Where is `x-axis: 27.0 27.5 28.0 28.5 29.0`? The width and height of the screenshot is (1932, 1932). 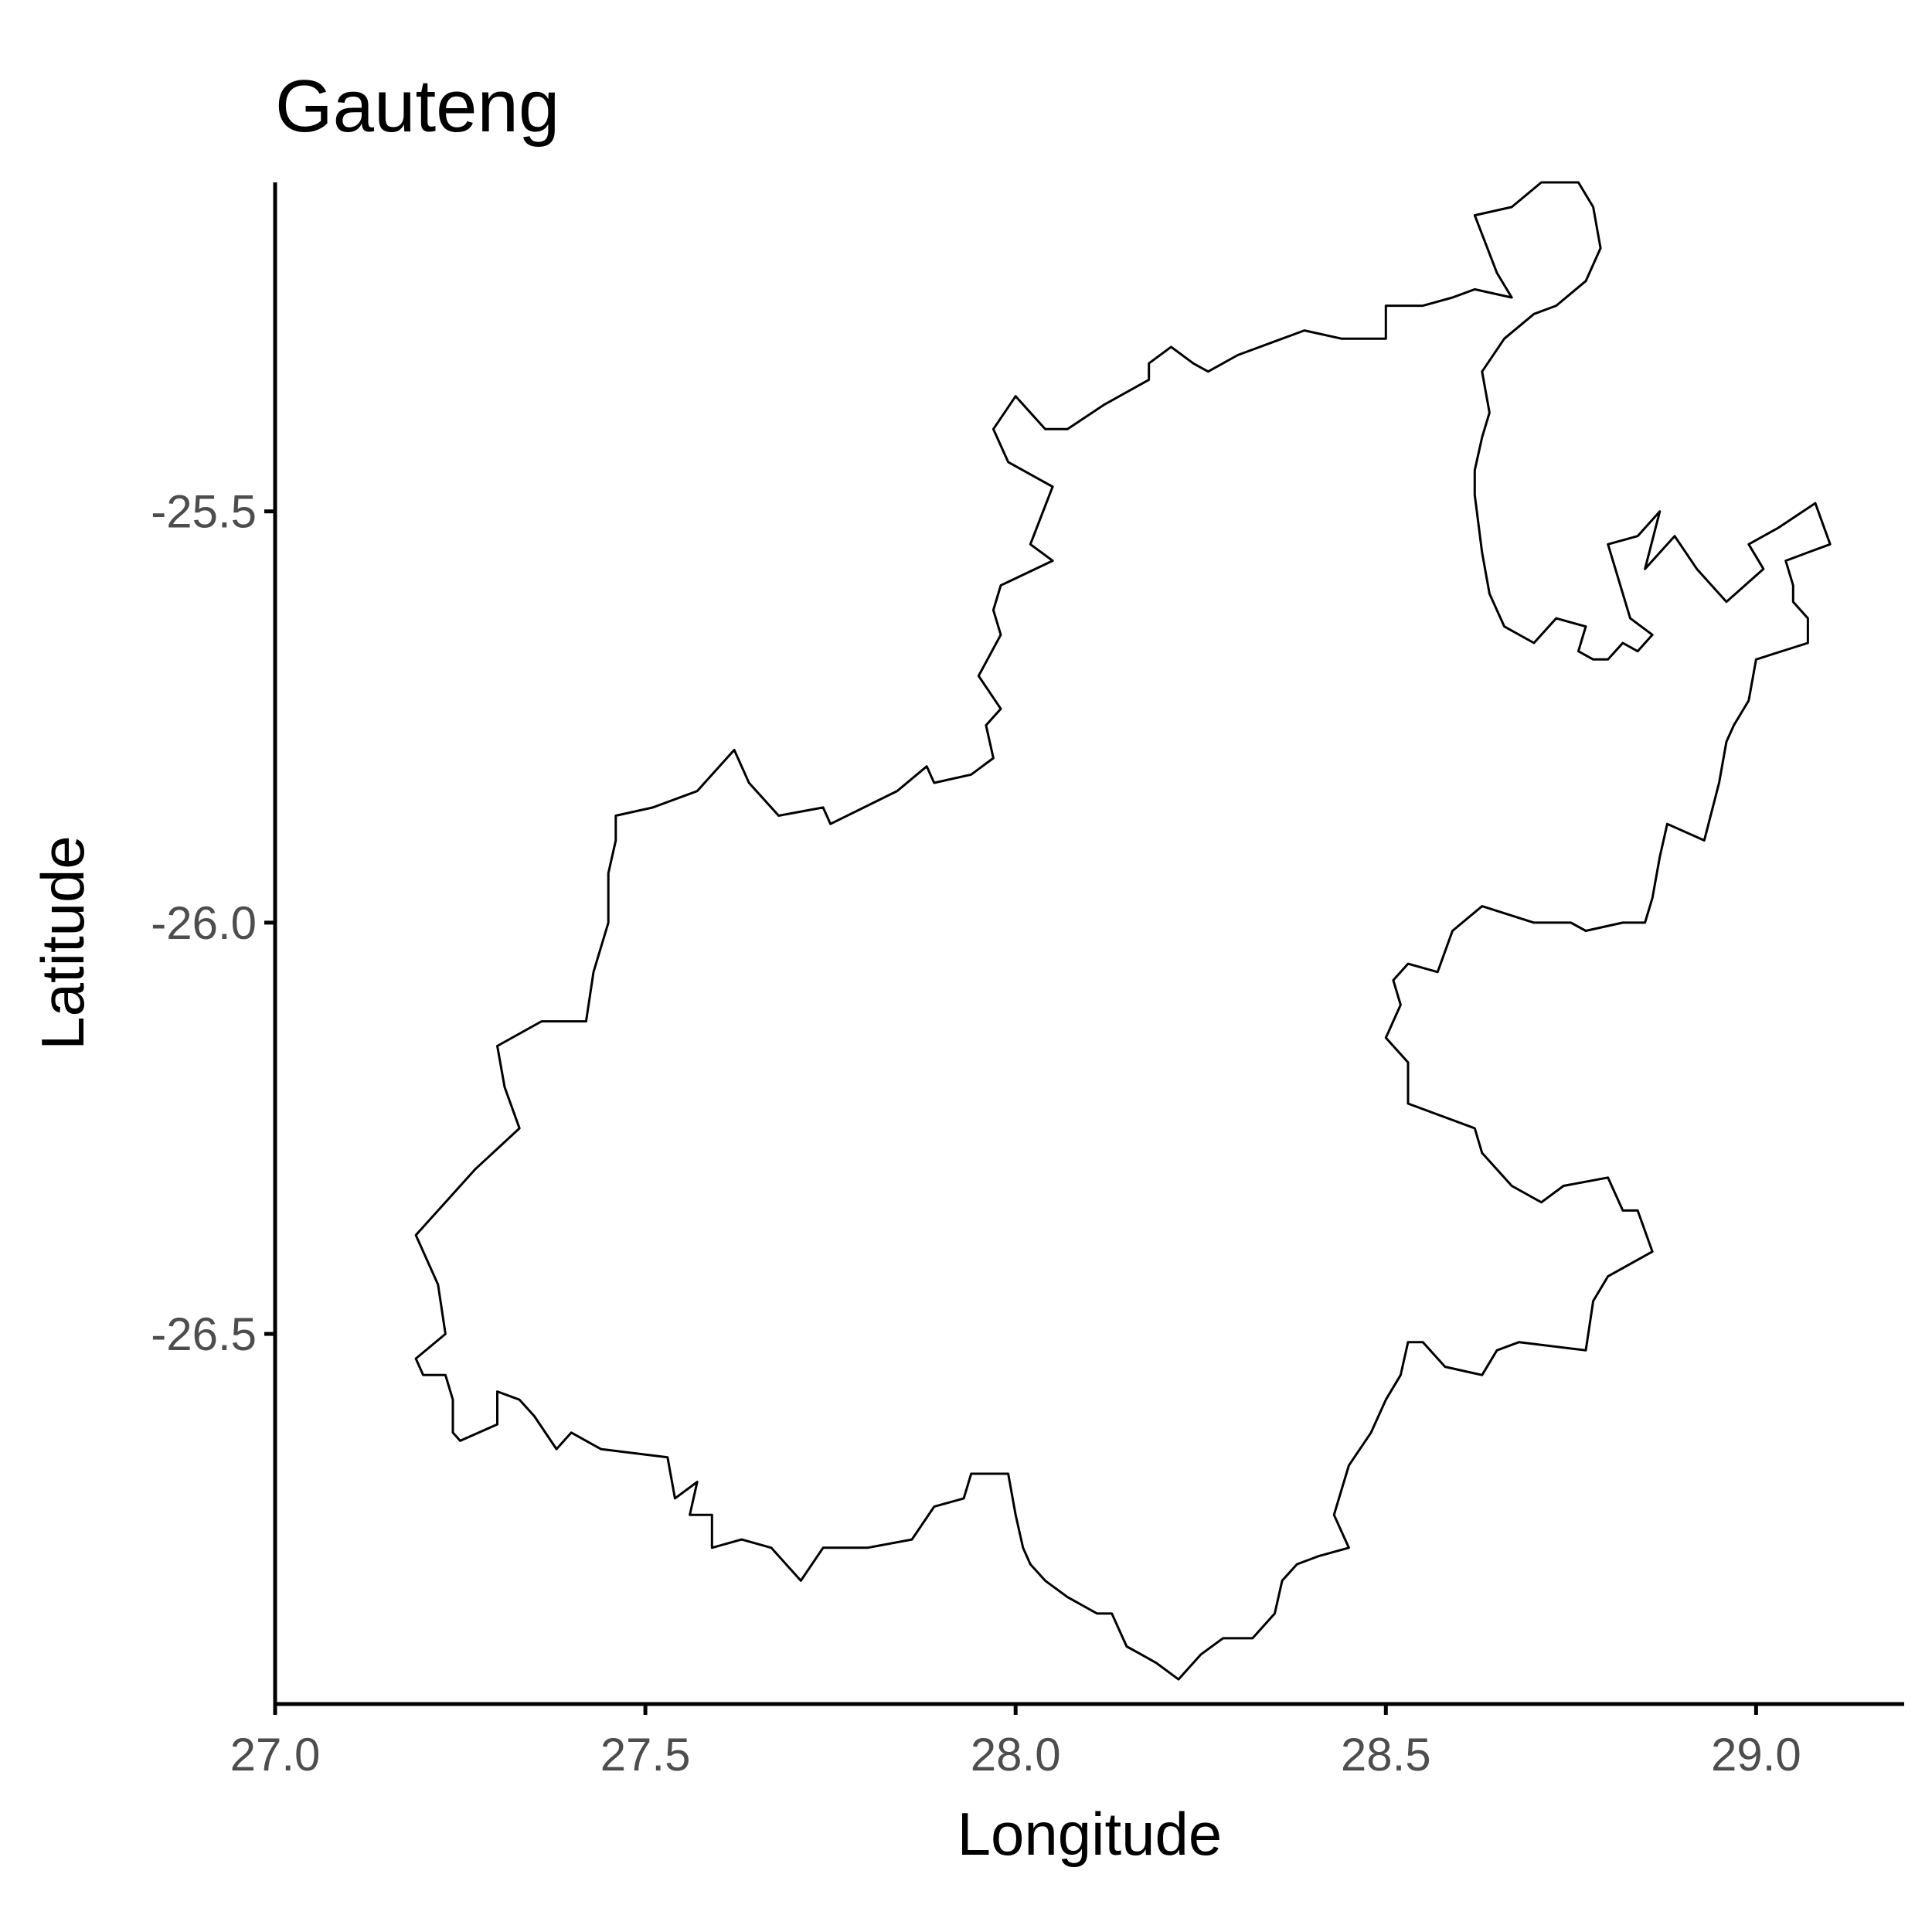 x-axis: 27.0 27.5 28.0 28.5 29.0 is located at coordinates (1067, 1742).